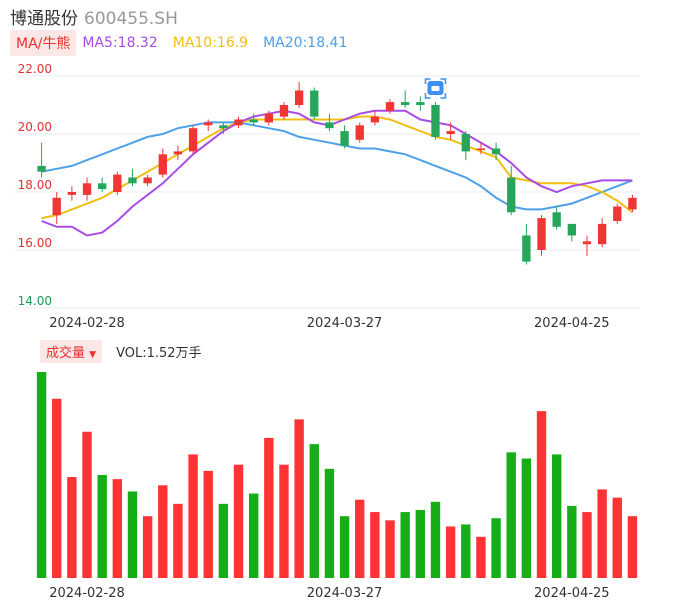 The height and width of the screenshot is (606, 686). I want to click on price-tick-label: 16.00, so click(35, 243).